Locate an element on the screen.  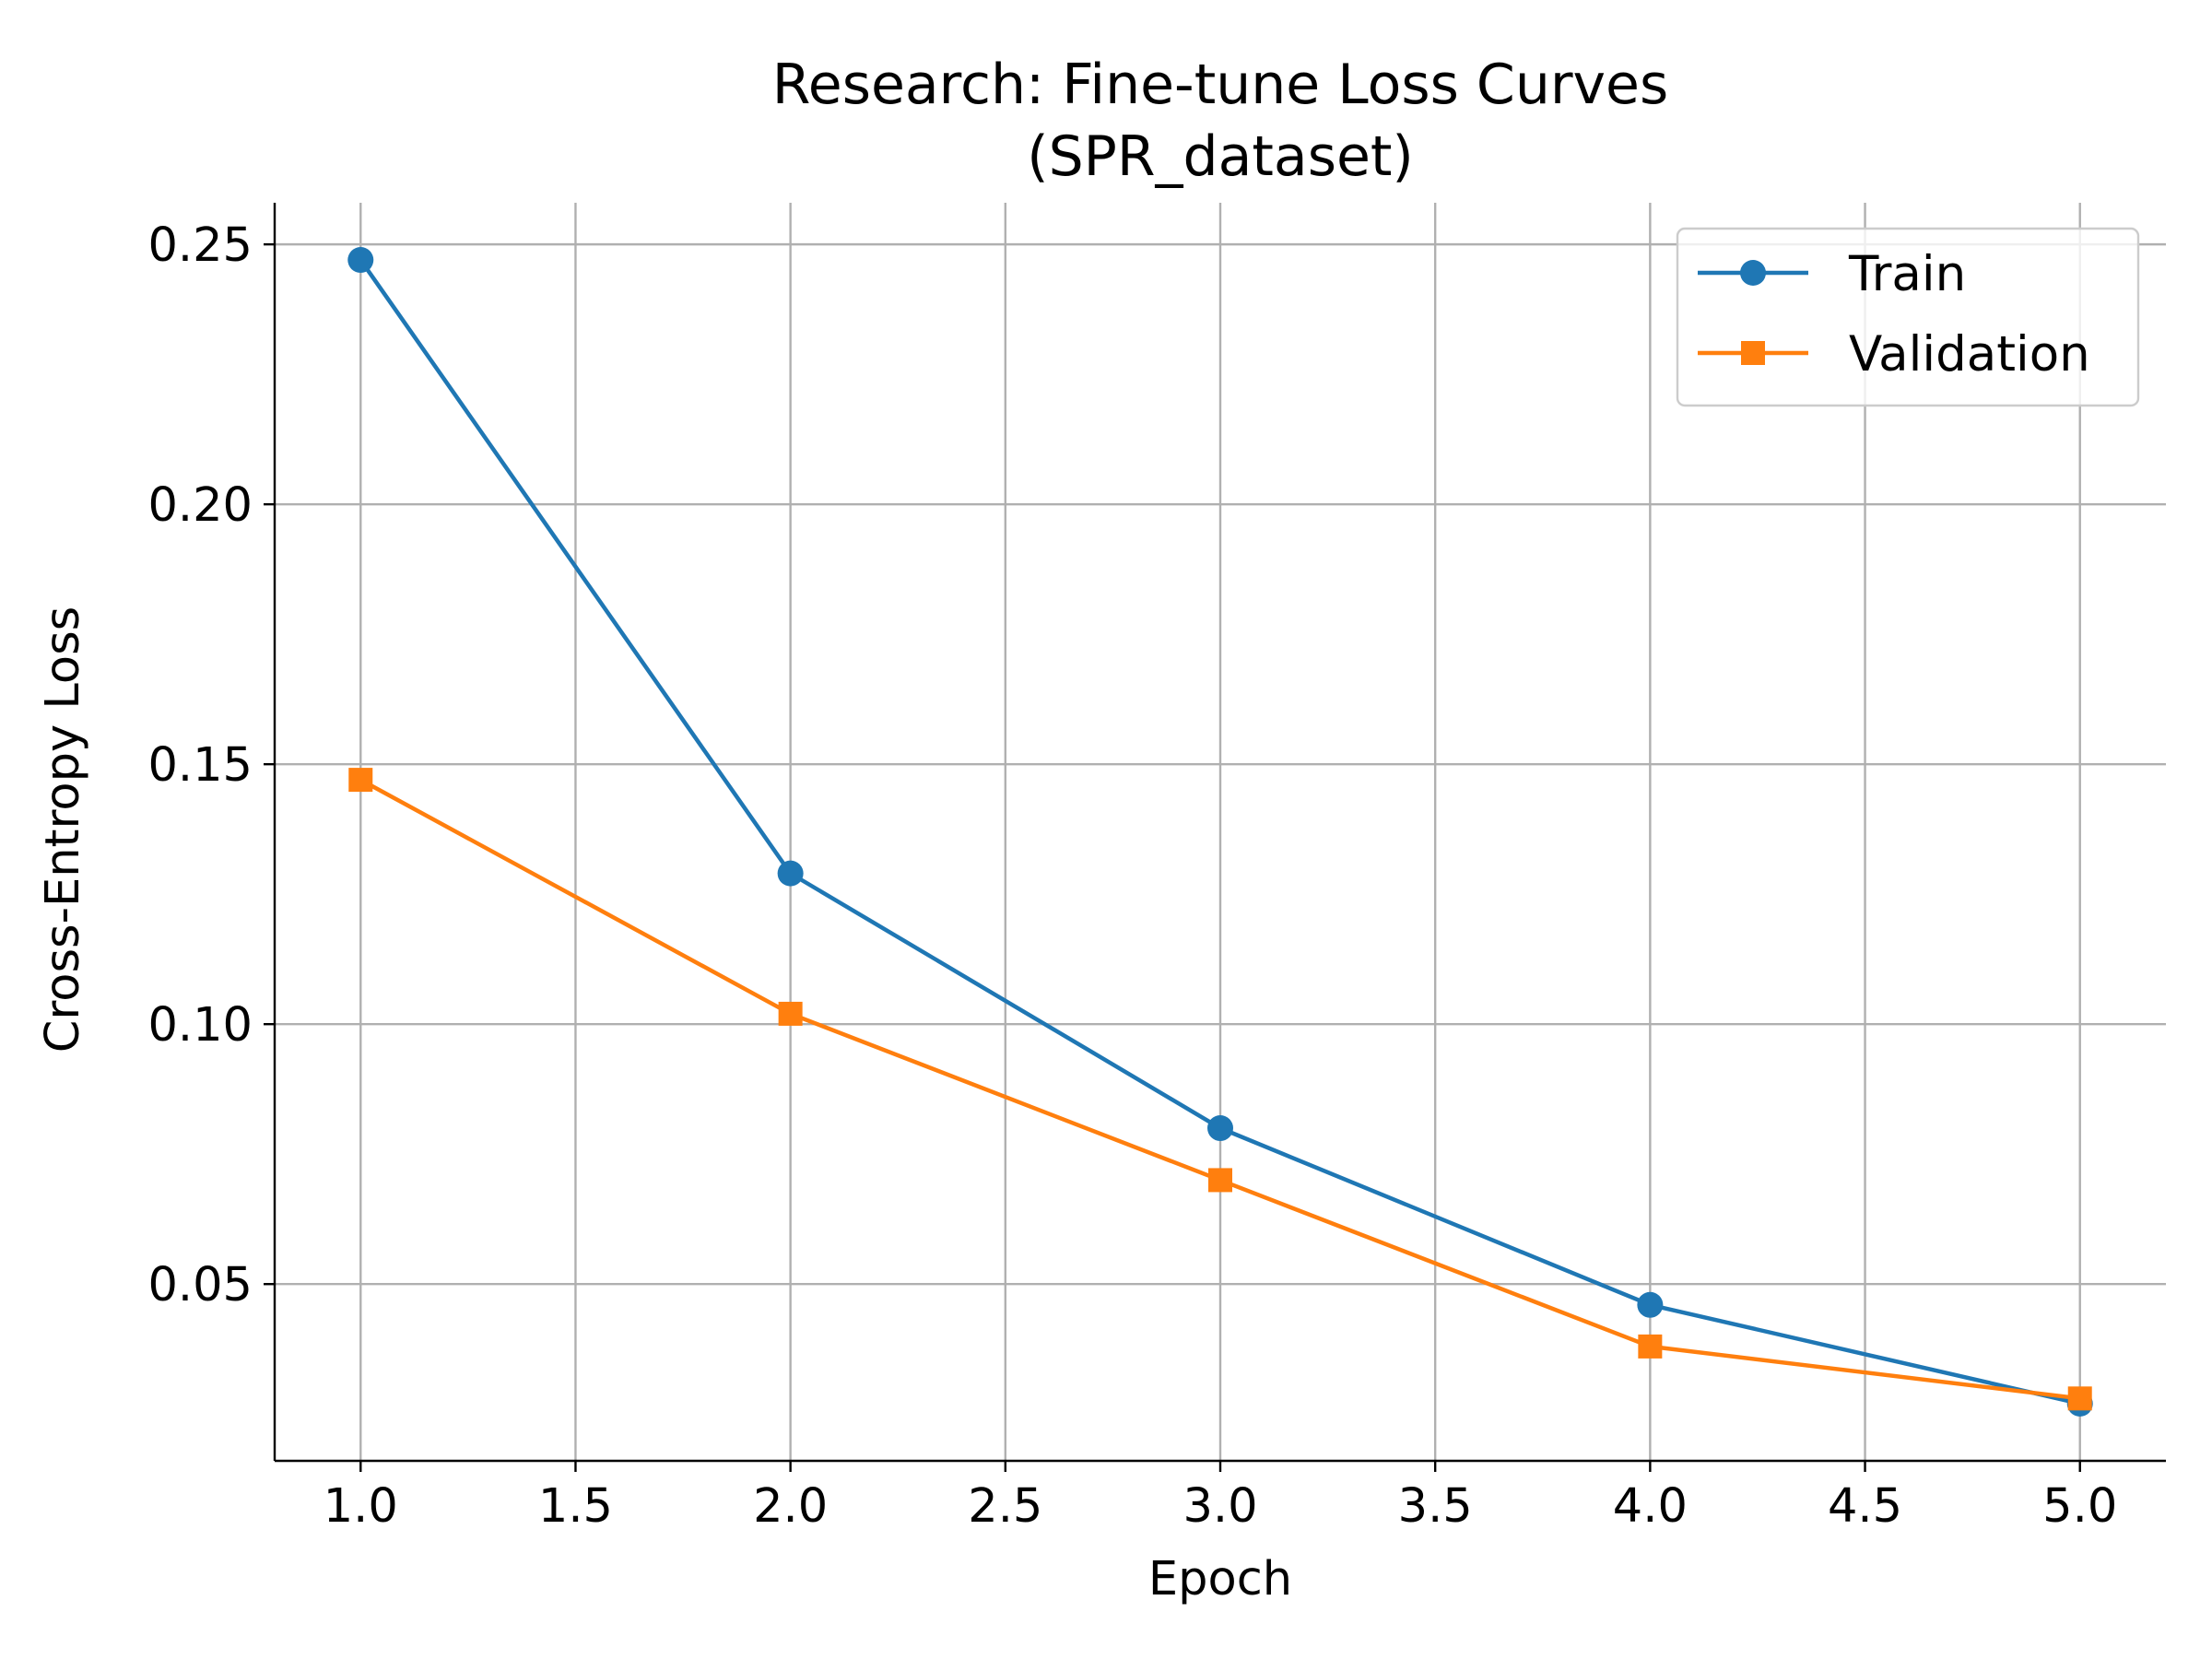
y-axis-label: Cross-Entropy Loss is located at coordinates (63, 829).